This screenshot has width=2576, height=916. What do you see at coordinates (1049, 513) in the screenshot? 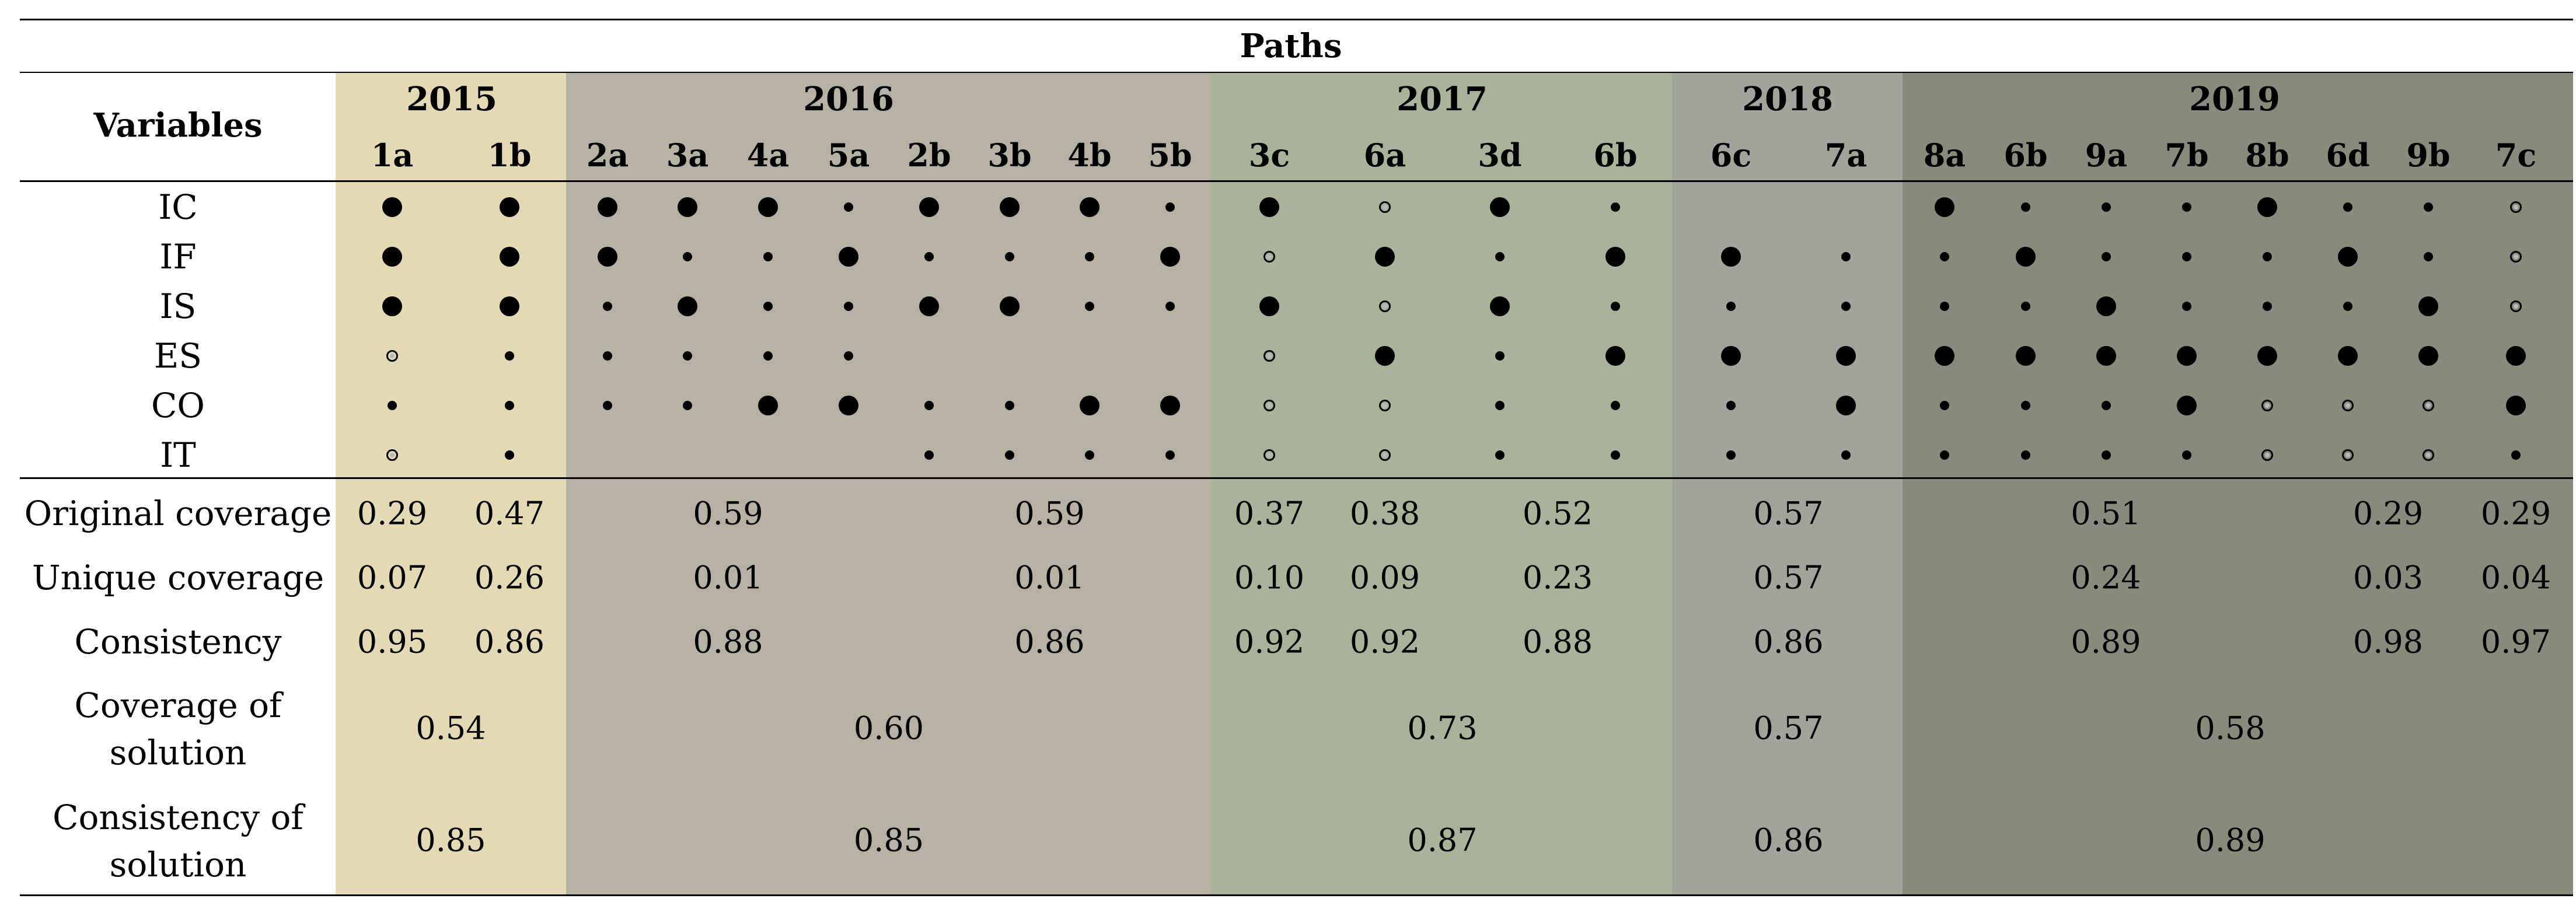
I see `stat-value: 0.59` at bounding box center [1049, 513].